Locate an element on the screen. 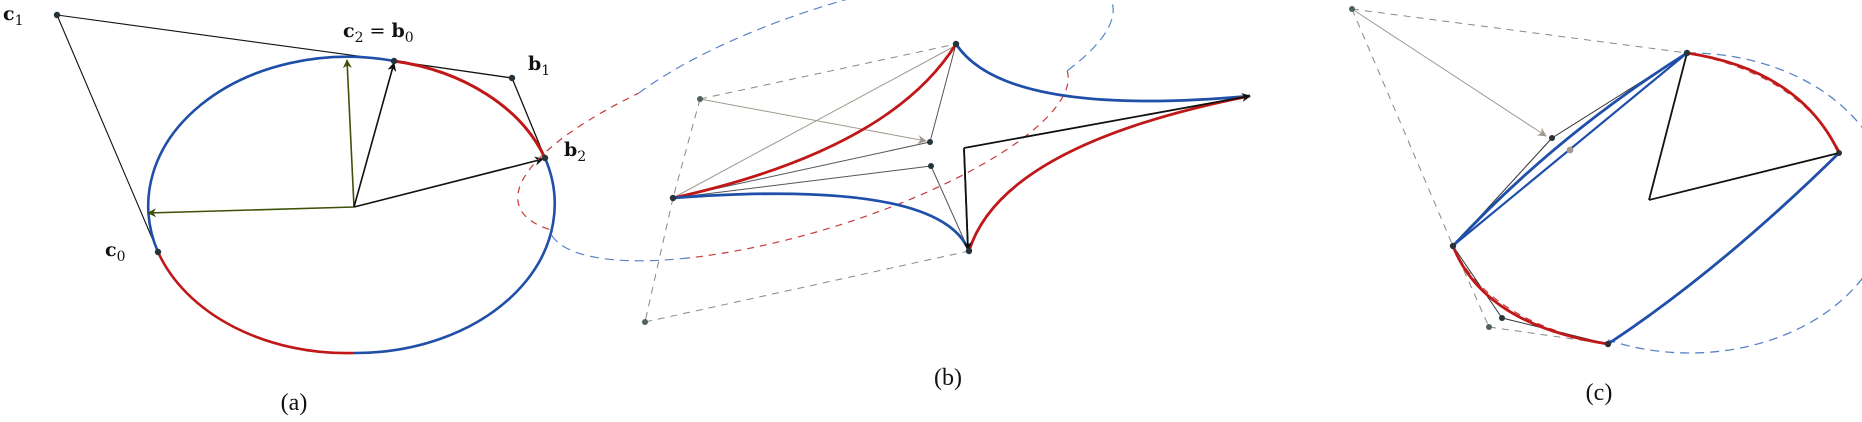  dashed-curve-red-bottom is located at coordinates (1530, 295).